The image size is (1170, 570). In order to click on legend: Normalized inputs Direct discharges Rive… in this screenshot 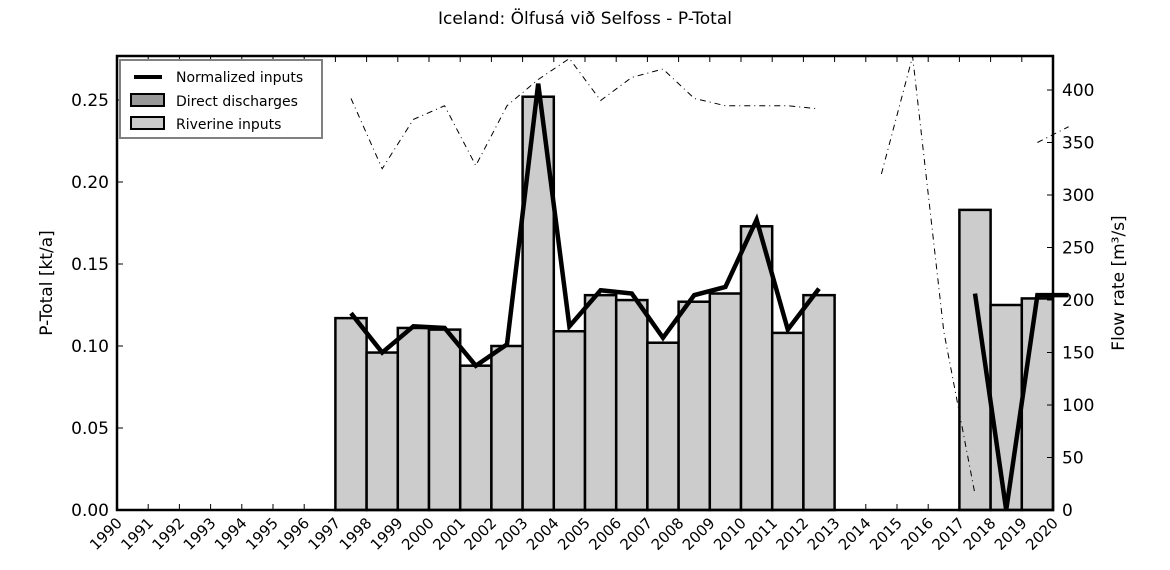, I will do `click(221, 99)`.